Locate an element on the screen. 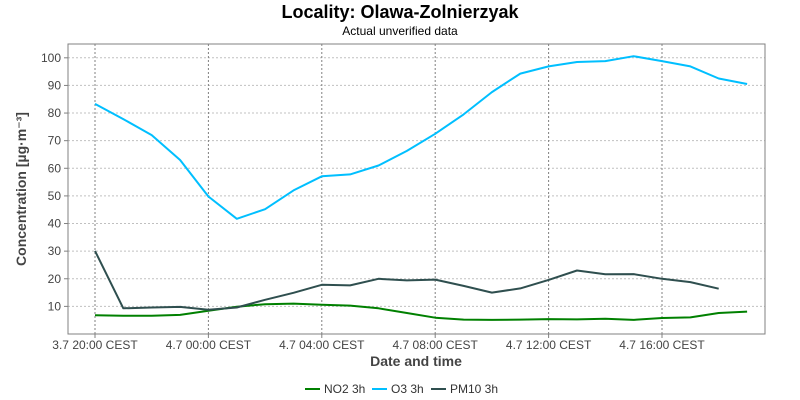 The height and width of the screenshot is (400, 800). legend-label-pm10: PM10 3h is located at coordinates (474, 389).